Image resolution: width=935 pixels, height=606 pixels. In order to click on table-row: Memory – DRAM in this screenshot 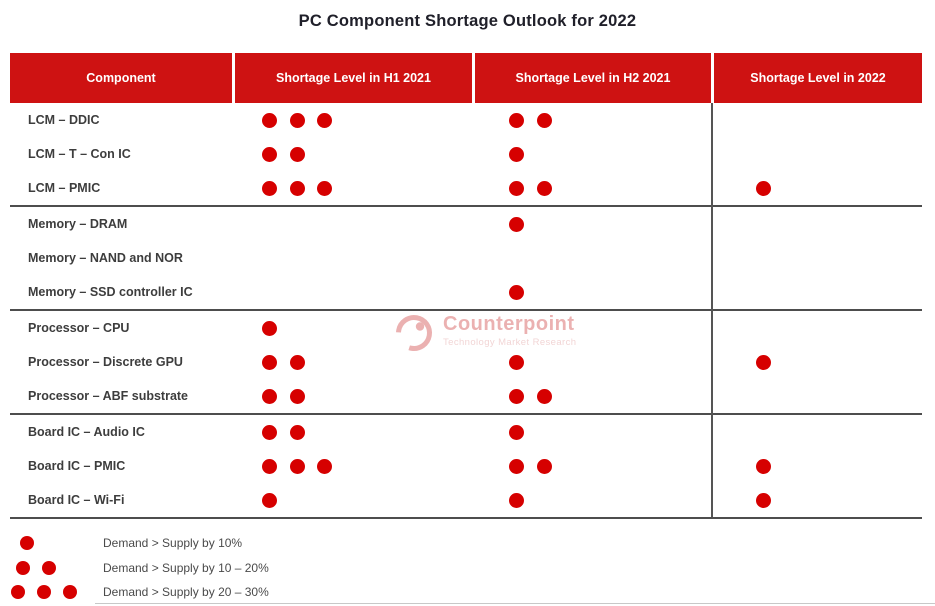, I will do `click(466, 224)`.